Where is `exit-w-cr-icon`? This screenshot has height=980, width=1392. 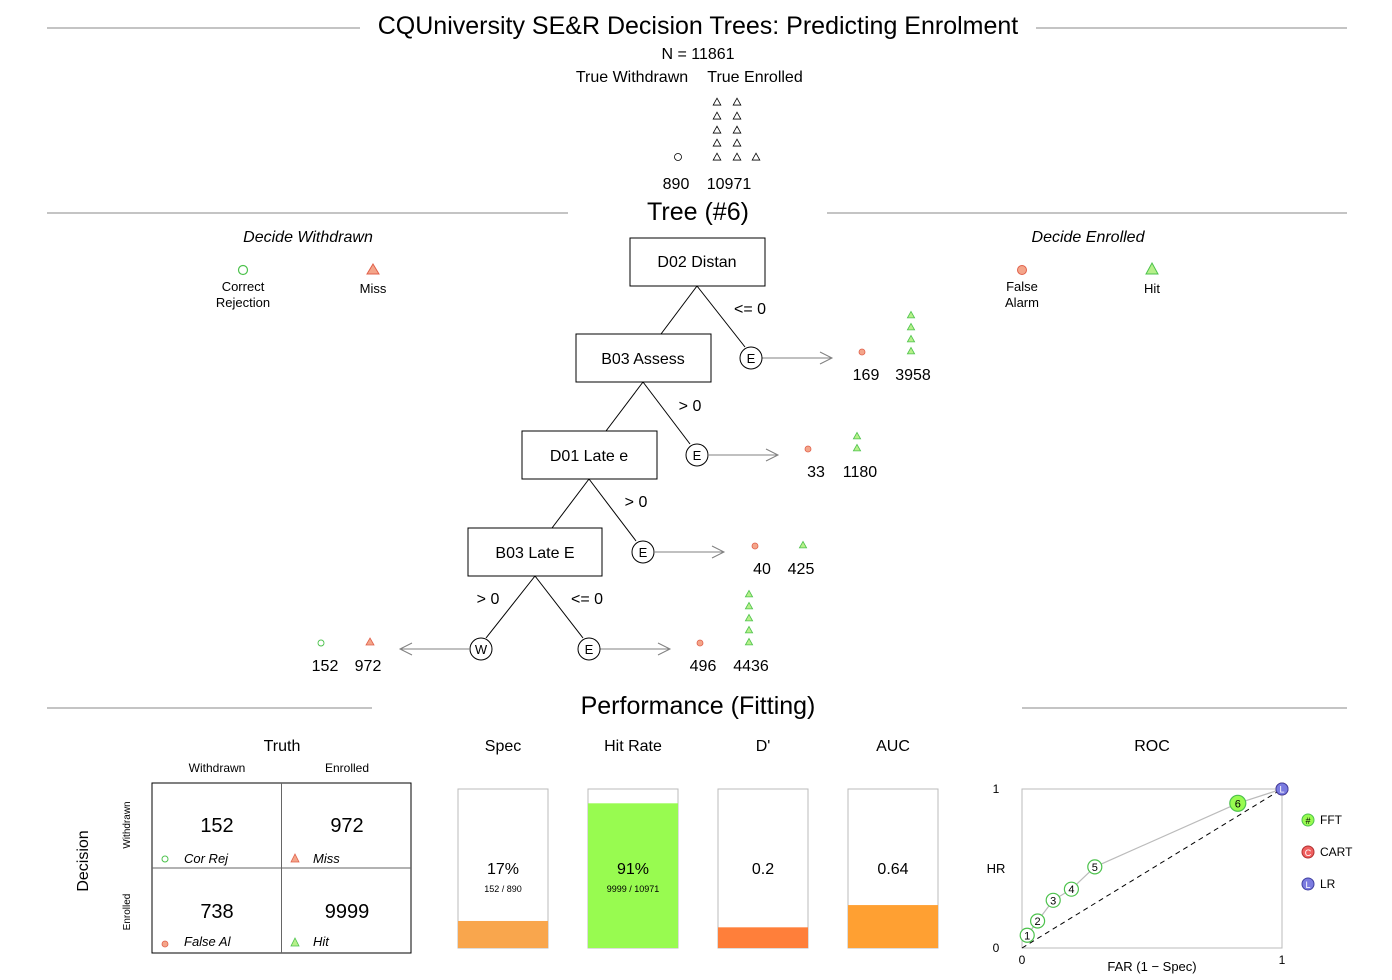
exit-w-cr-icon is located at coordinates (321, 643).